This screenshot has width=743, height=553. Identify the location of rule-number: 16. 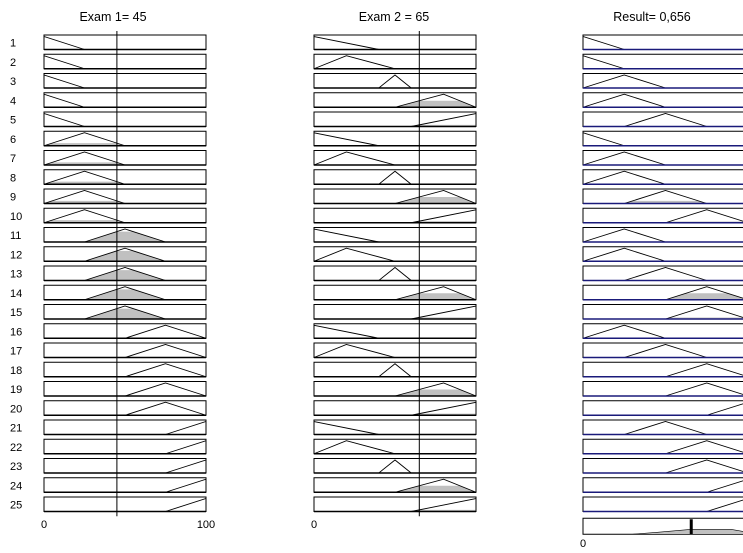
(16, 332).